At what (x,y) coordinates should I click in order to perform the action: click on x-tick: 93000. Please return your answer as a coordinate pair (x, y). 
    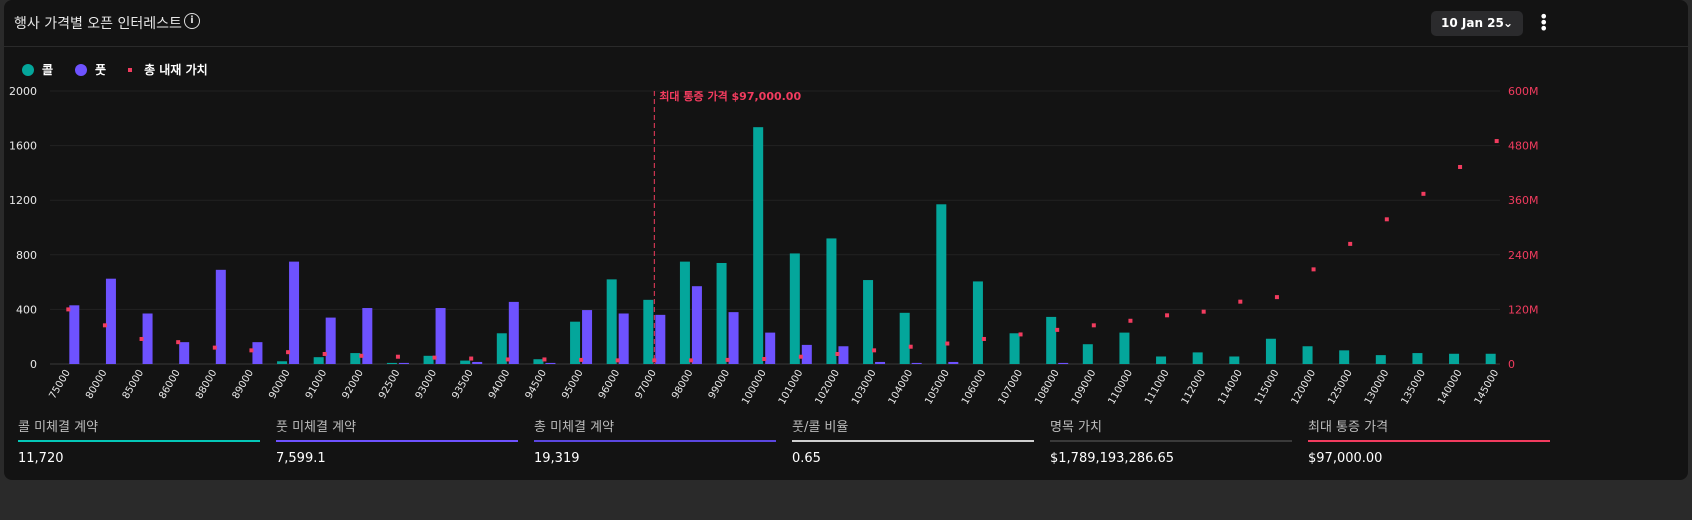
    Looking at the image, I should click on (426, 384).